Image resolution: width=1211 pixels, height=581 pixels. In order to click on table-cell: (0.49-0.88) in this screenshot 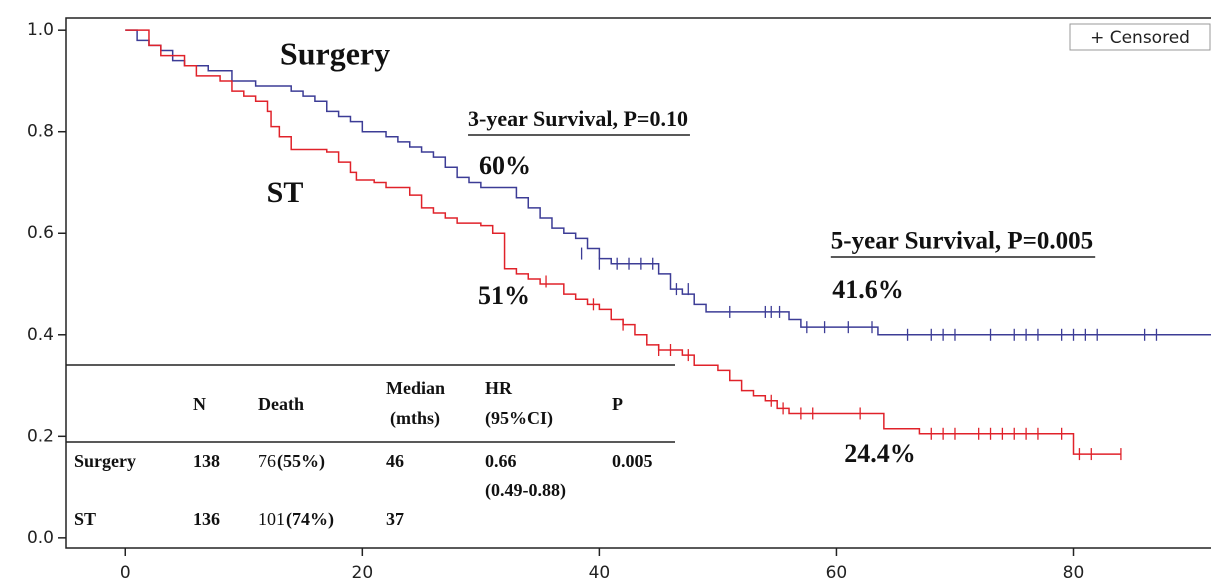, I will do `click(525, 490)`.